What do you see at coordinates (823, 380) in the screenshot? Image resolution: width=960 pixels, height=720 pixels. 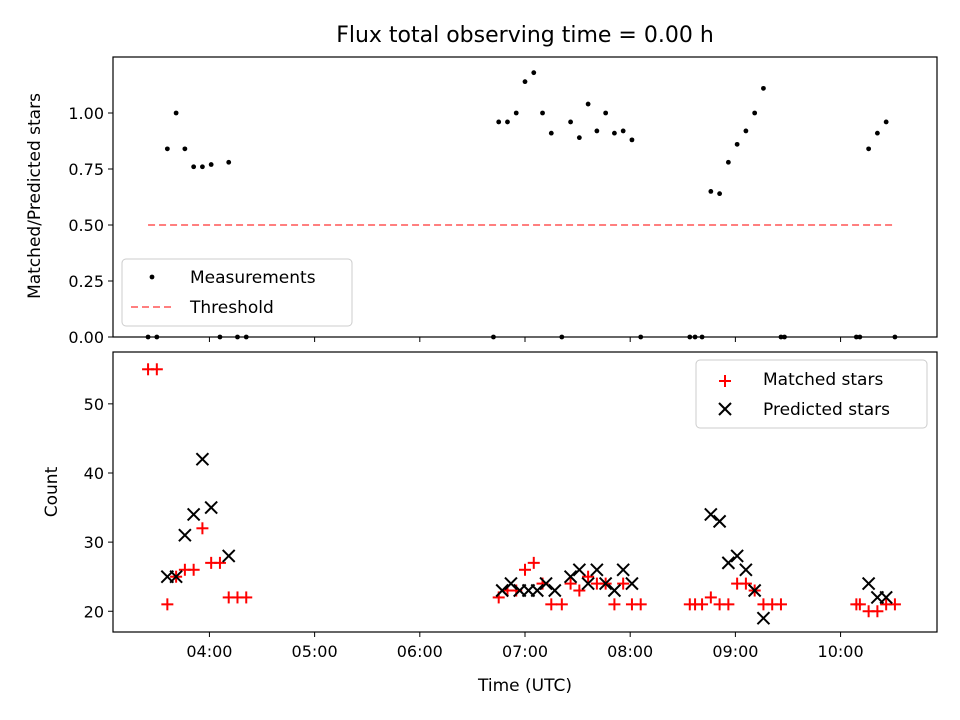 I see `matched-legend-label: Matched stars` at bounding box center [823, 380].